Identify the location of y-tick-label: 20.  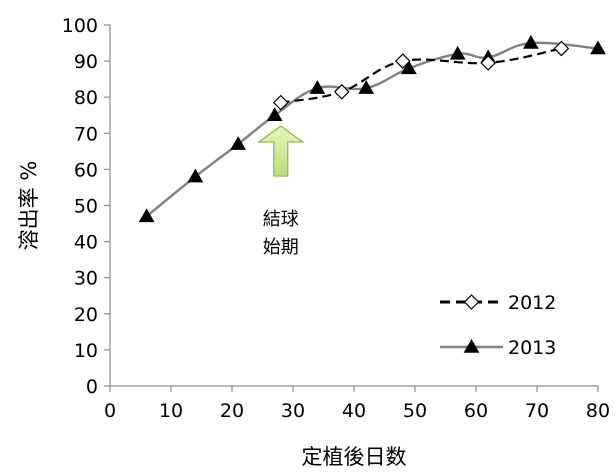
(86, 315).